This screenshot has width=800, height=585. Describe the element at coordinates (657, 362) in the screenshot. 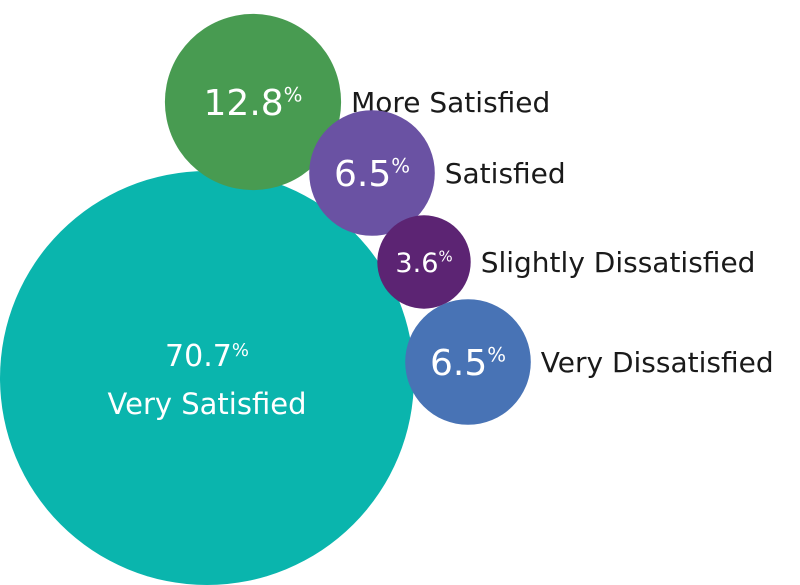

I see `bubble-category-label: Very Dissatisfied` at that location.